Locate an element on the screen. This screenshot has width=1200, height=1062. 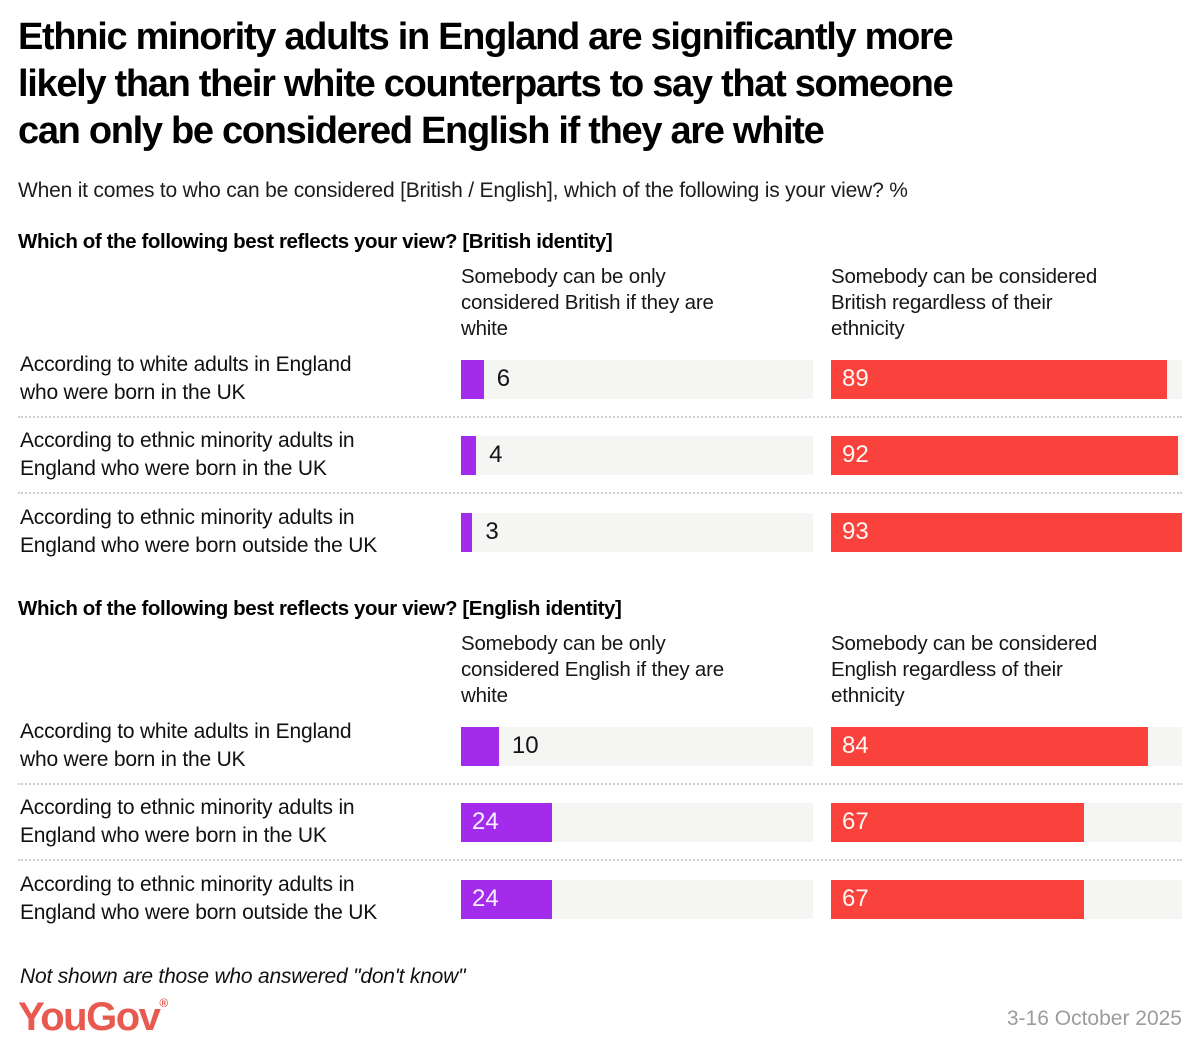
bar-track-regardless: 92 is located at coordinates (1006, 455).